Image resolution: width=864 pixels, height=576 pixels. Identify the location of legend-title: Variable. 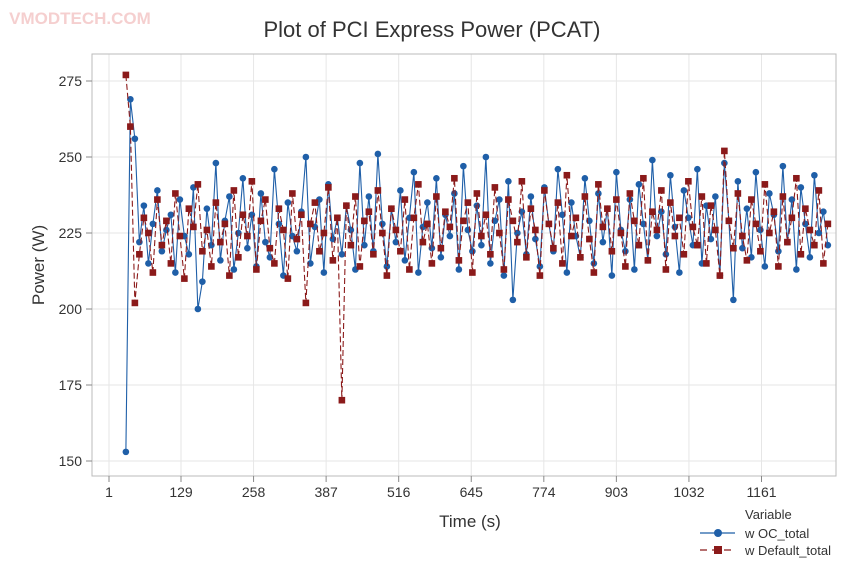
(768, 514).